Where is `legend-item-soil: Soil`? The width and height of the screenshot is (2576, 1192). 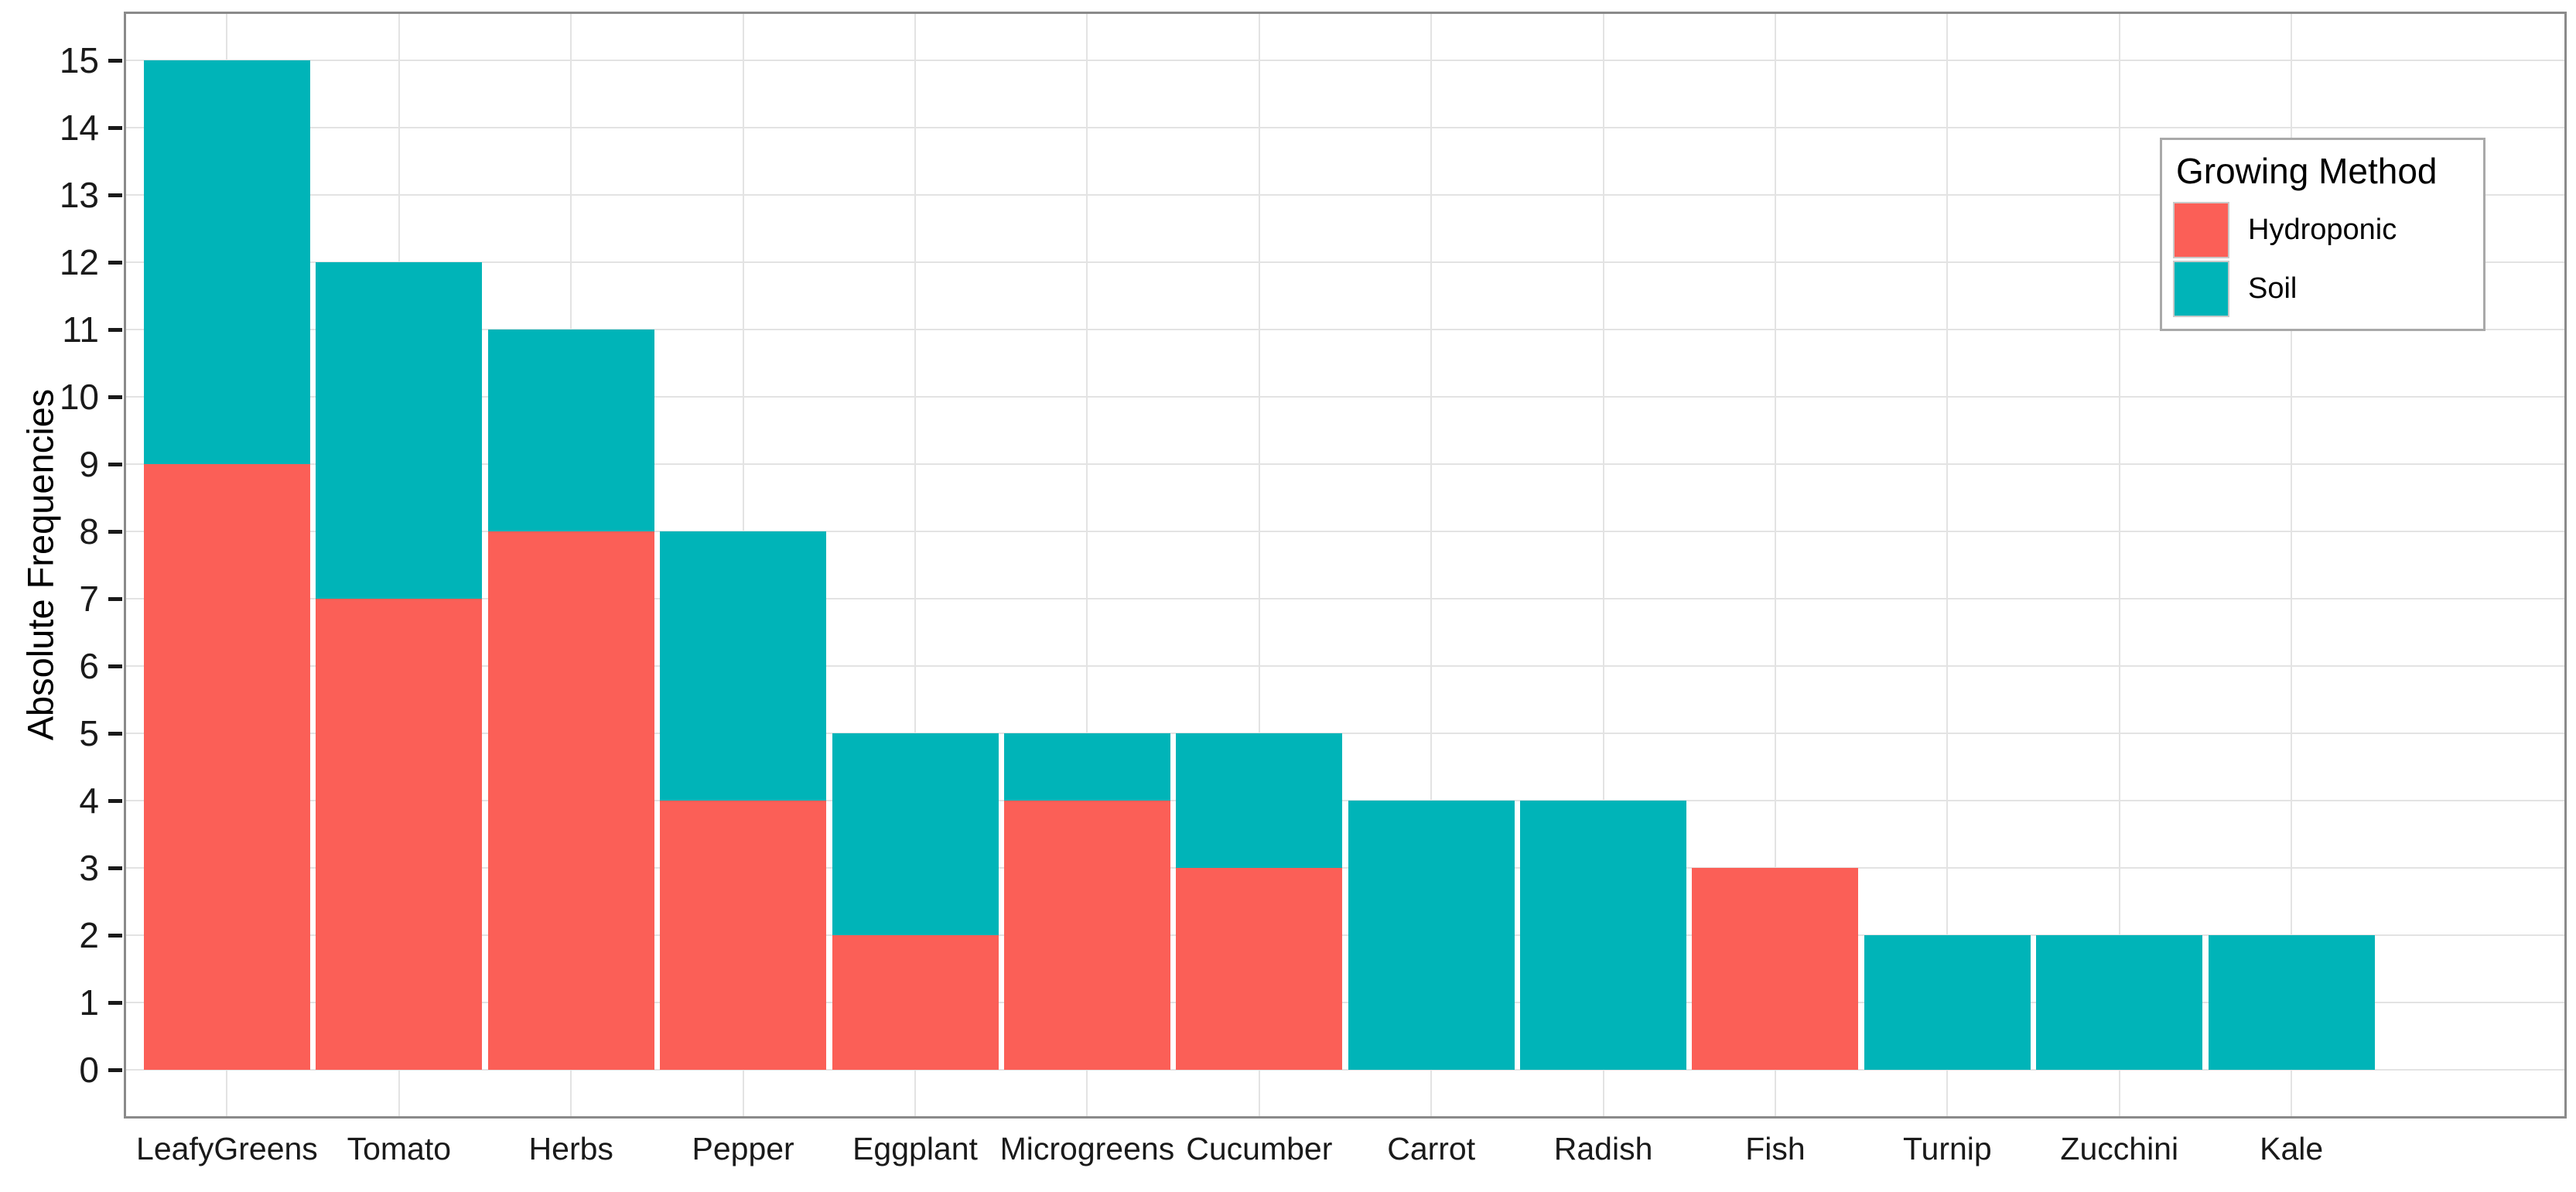
legend-item-soil: Soil is located at coordinates (2324, 289).